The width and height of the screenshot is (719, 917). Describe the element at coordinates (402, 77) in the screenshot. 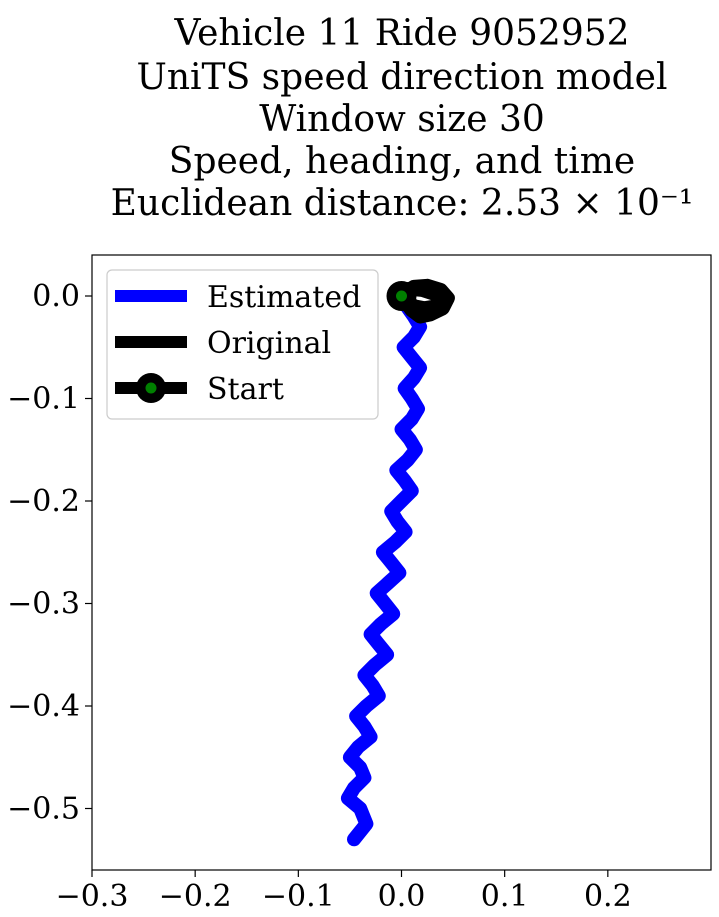

I see `chart-title-line: UniTS speed direction model` at that location.